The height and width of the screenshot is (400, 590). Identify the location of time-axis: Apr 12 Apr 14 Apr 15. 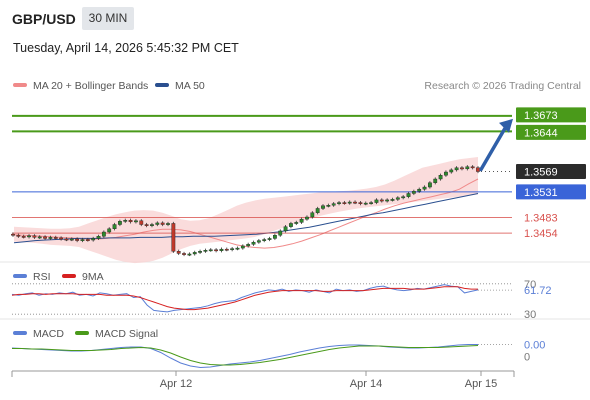
(263, 380).